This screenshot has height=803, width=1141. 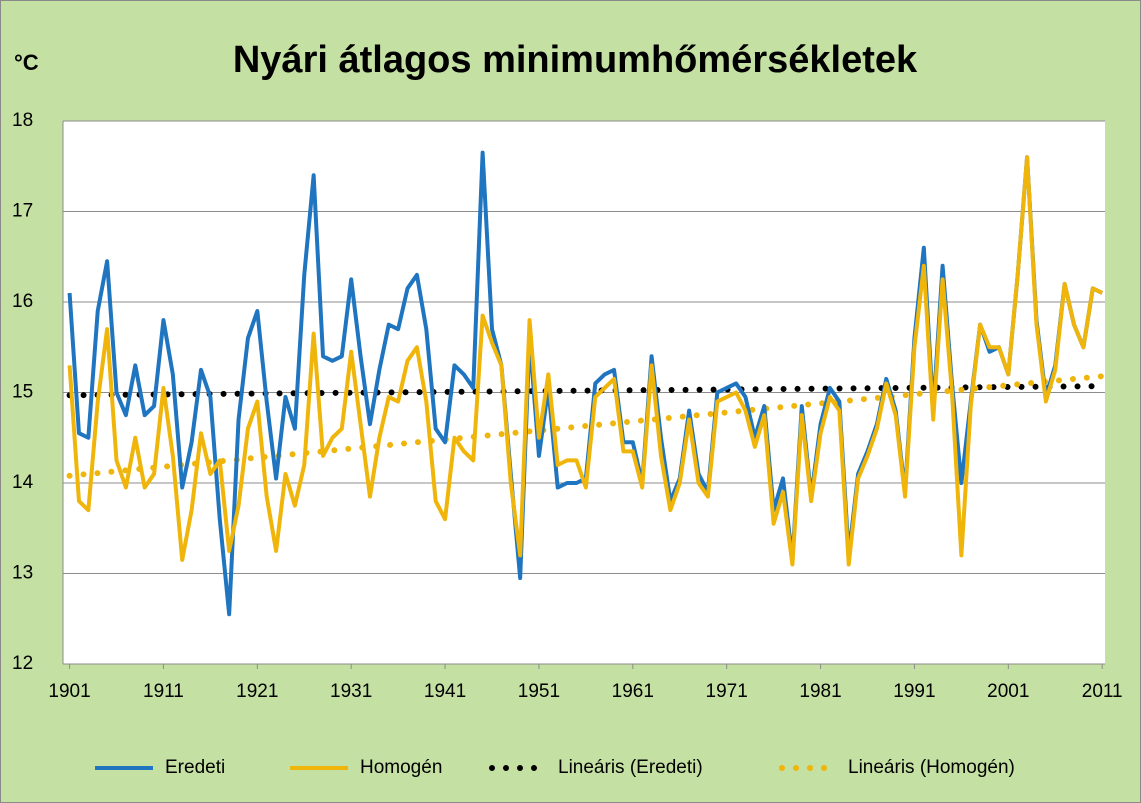 What do you see at coordinates (22, 392) in the screenshot?
I see `y-tick-label: 15` at bounding box center [22, 392].